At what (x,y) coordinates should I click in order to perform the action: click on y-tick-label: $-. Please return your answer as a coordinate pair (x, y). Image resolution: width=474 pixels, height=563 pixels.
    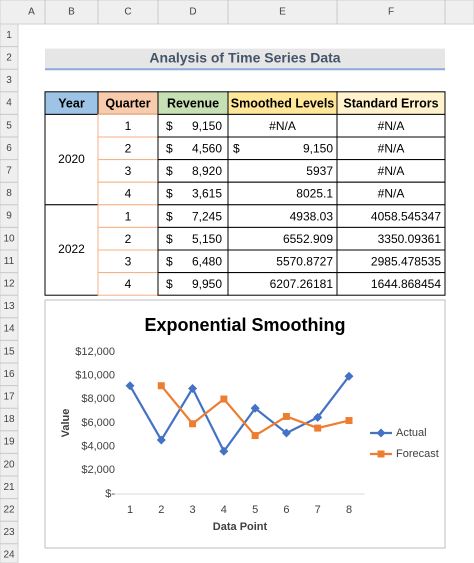
    Looking at the image, I should click on (110, 494).